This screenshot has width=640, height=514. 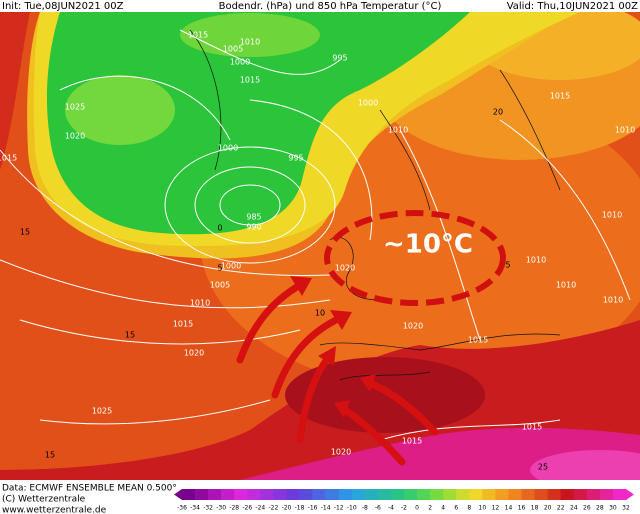 What do you see at coordinates (587, 508) in the screenshot?
I see `colorbar-tick-label: 26` at bounding box center [587, 508].